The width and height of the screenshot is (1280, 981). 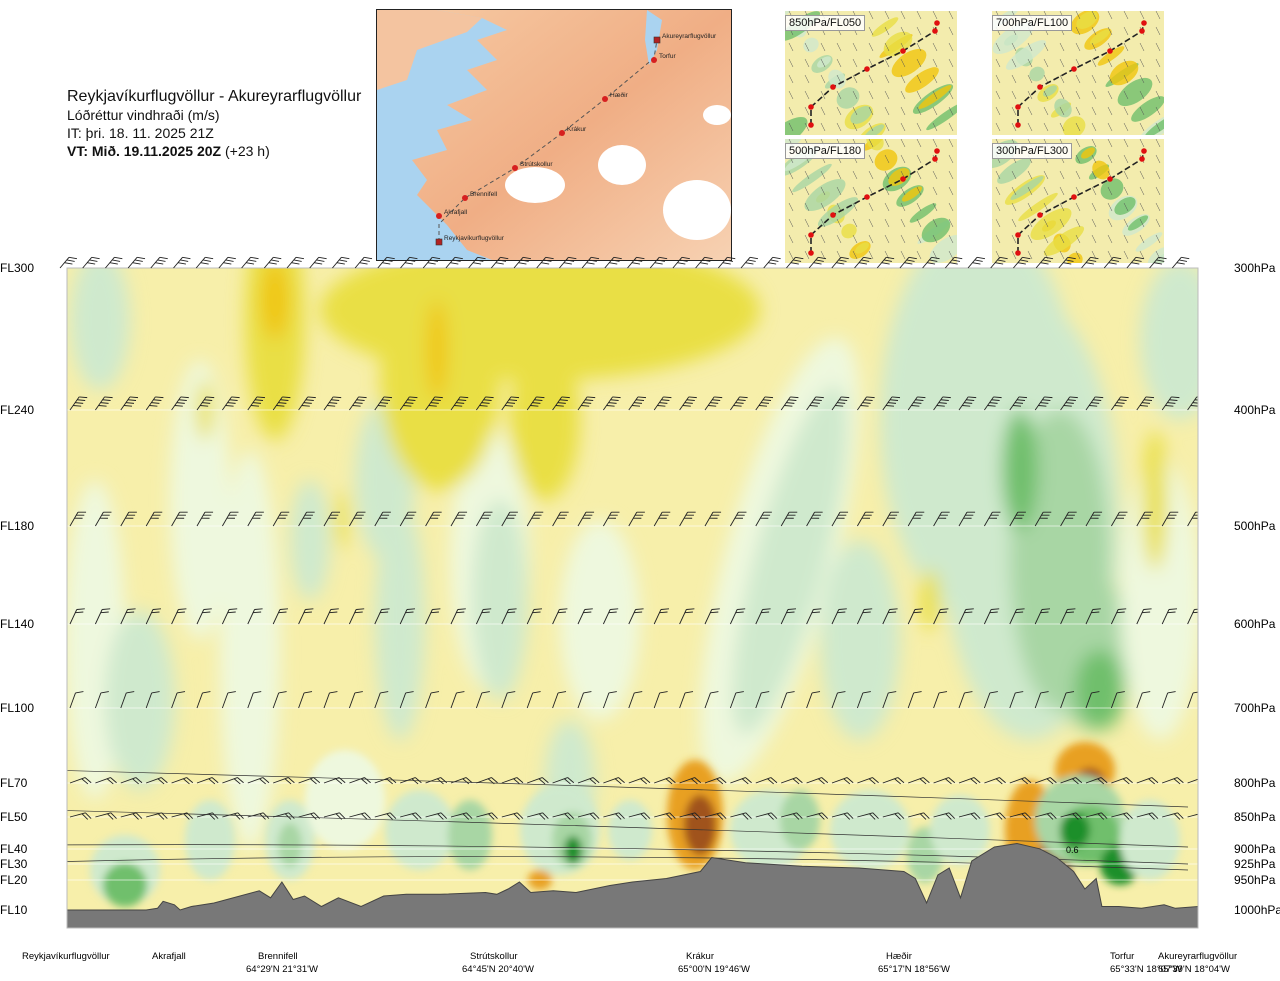 I want to click on waypoint-label: Brennifell, so click(x=484, y=194).